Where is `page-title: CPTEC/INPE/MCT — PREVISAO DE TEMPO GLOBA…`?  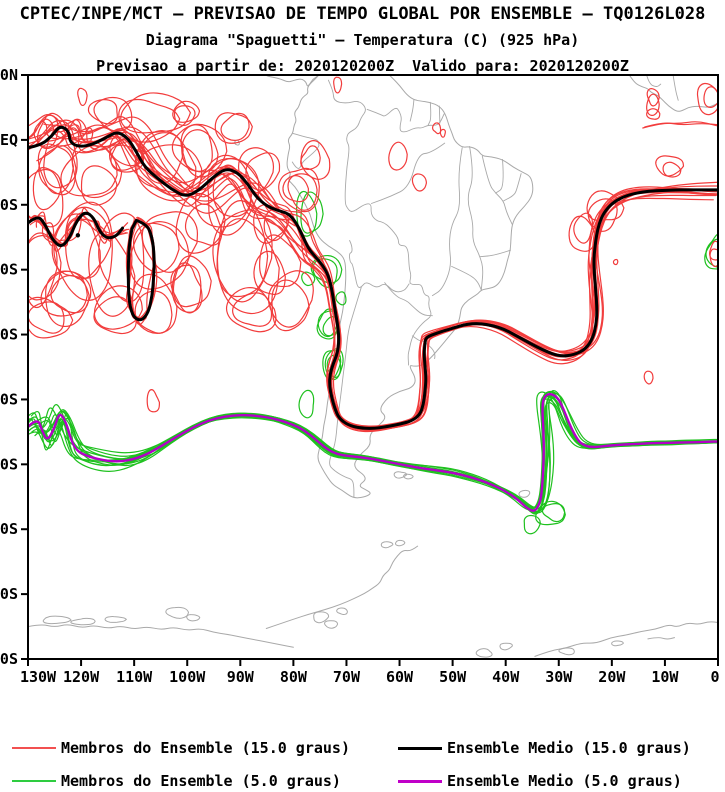
page-title: CPTEC/INPE/MCT — PREVISAO DE TEMPO GLOBA… is located at coordinates (362, 14).